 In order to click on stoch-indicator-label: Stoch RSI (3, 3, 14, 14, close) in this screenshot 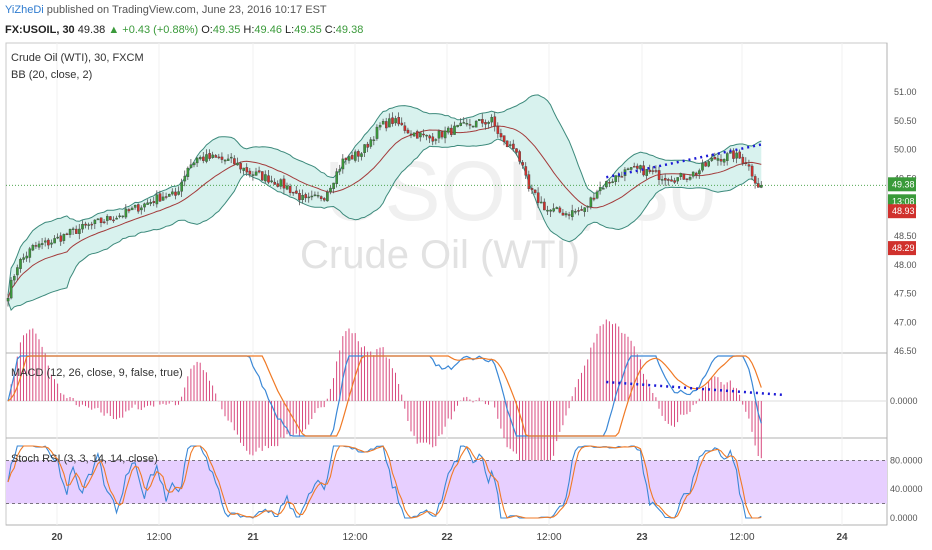, I will do `click(84, 459)`.